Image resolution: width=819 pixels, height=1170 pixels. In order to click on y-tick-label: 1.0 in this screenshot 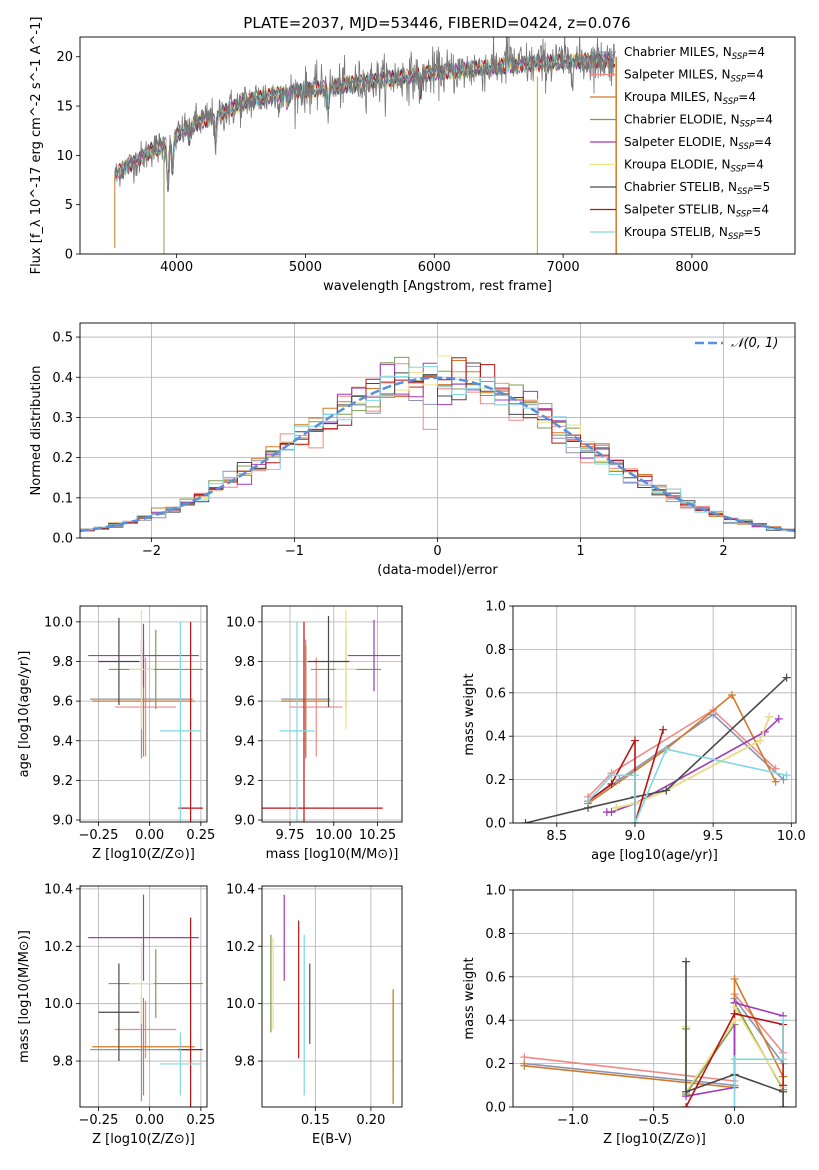, I will do `click(495, 607)`.